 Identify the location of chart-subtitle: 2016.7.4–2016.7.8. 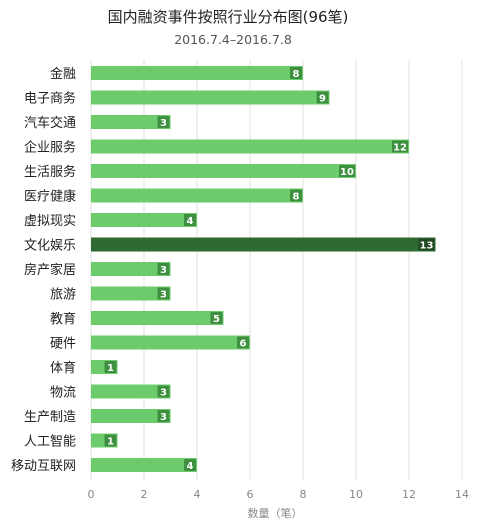
(233, 39).